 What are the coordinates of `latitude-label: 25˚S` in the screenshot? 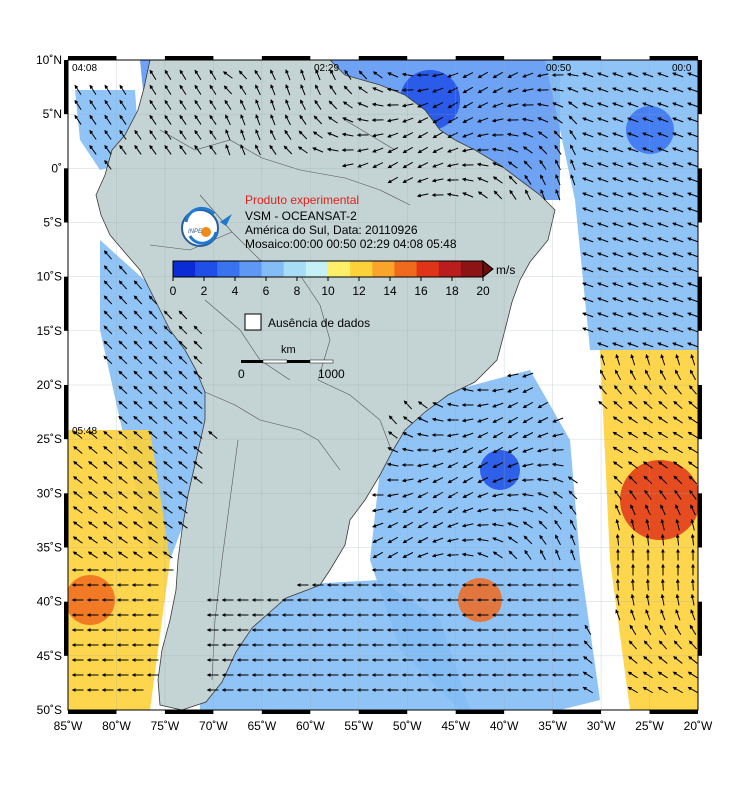 It's located at (49, 439).